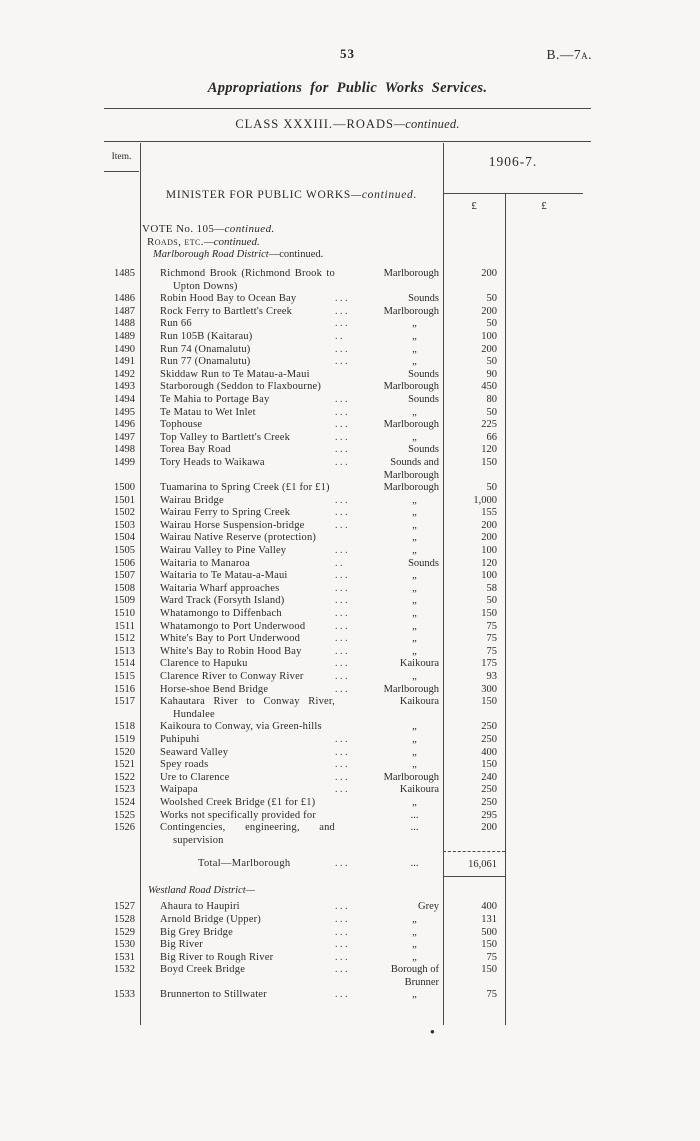  What do you see at coordinates (231, 242) in the screenshot?
I see `subvote-heading-continued: —continued.` at bounding box center [231, 242].